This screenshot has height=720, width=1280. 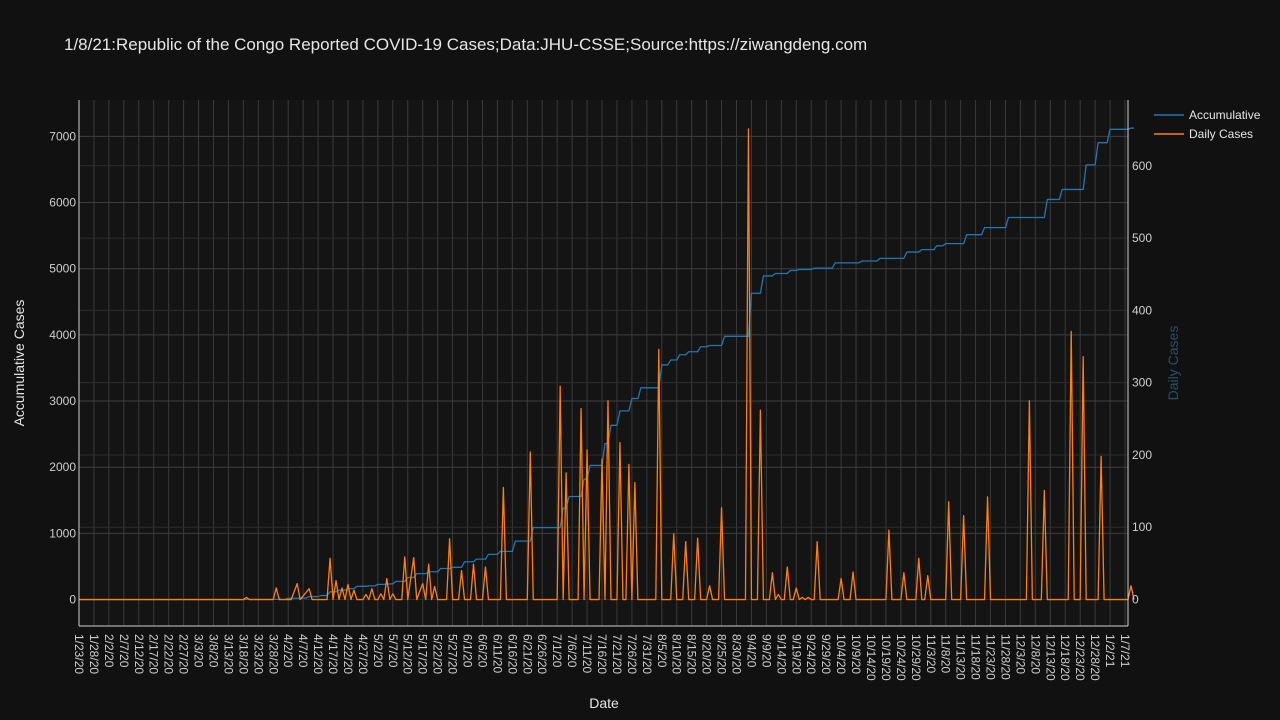 What do you see at coordinates (139, 654) in the screenshot?
I see `x-tick-label: 2/12/20` at bounding box center [139, 654].